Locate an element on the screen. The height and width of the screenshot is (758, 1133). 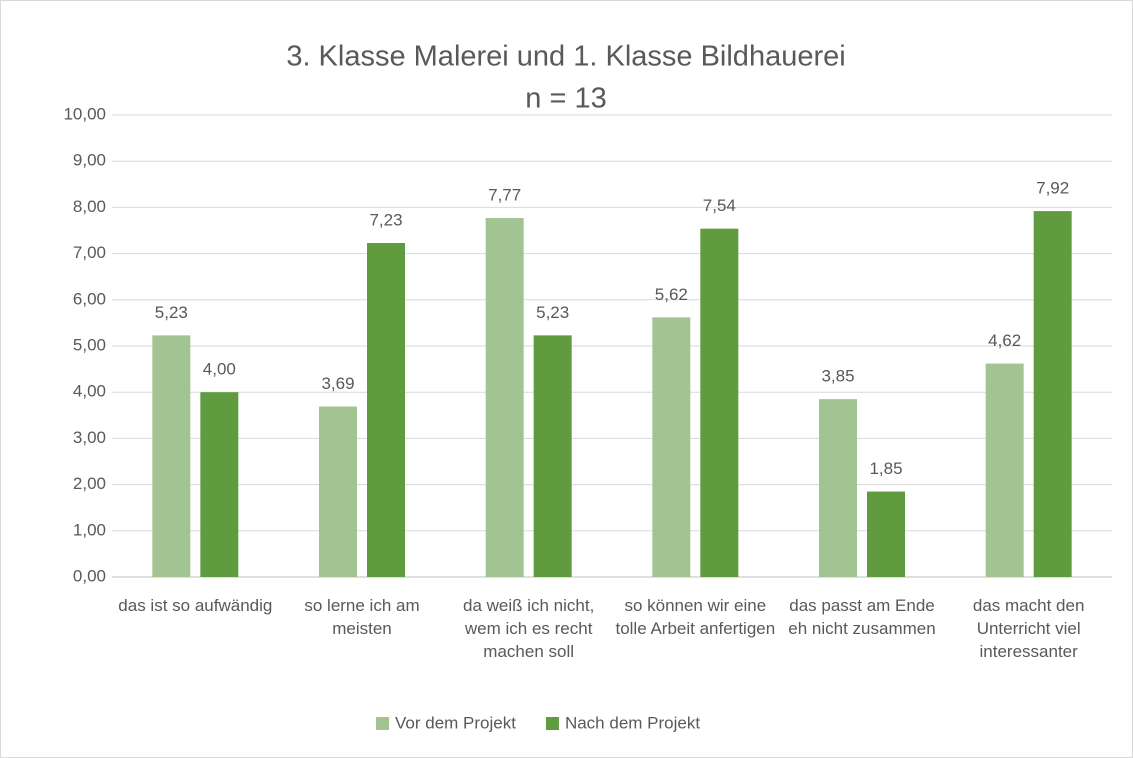
chart-subtitle: n = 13 is located at coordinates (565, 99).